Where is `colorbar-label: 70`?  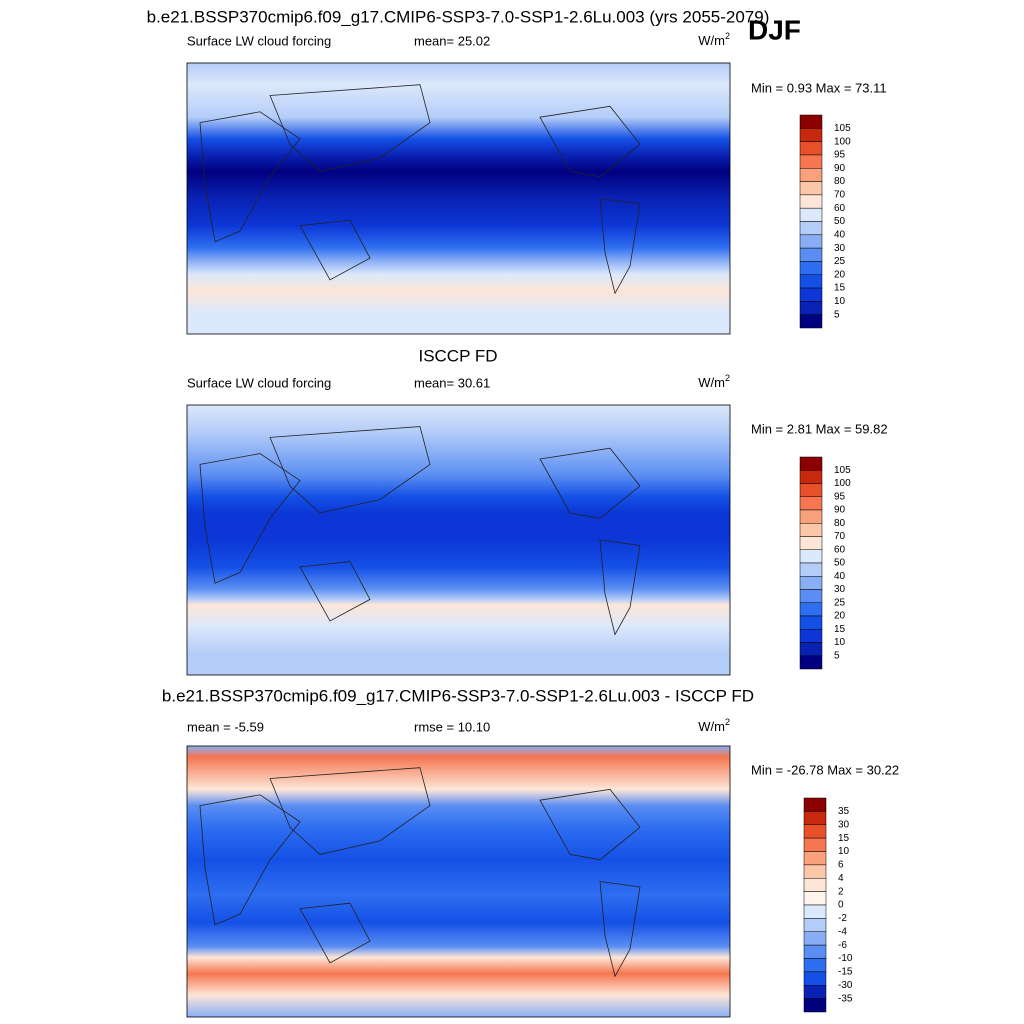 colorbar-label: 70 is located at coordinates (840, 536).